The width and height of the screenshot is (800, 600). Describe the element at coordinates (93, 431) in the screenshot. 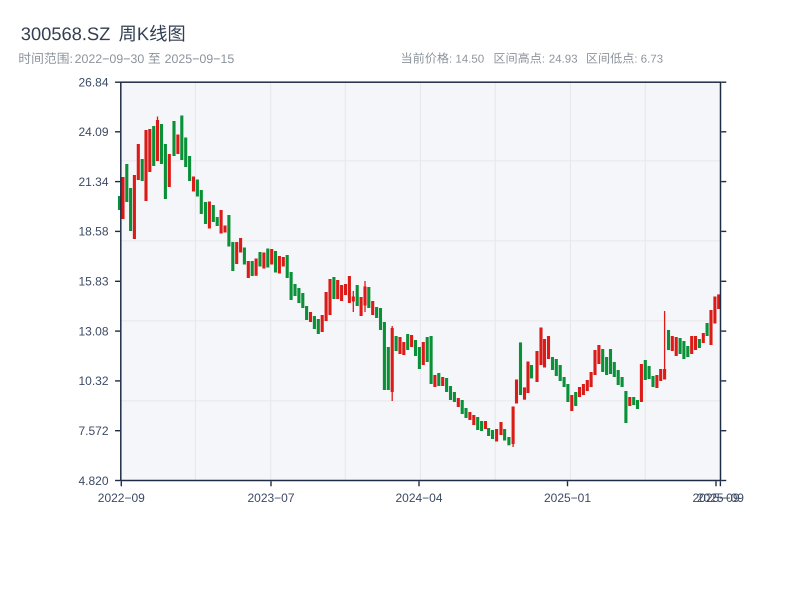

I see `svg-text: 7.572` at that location.